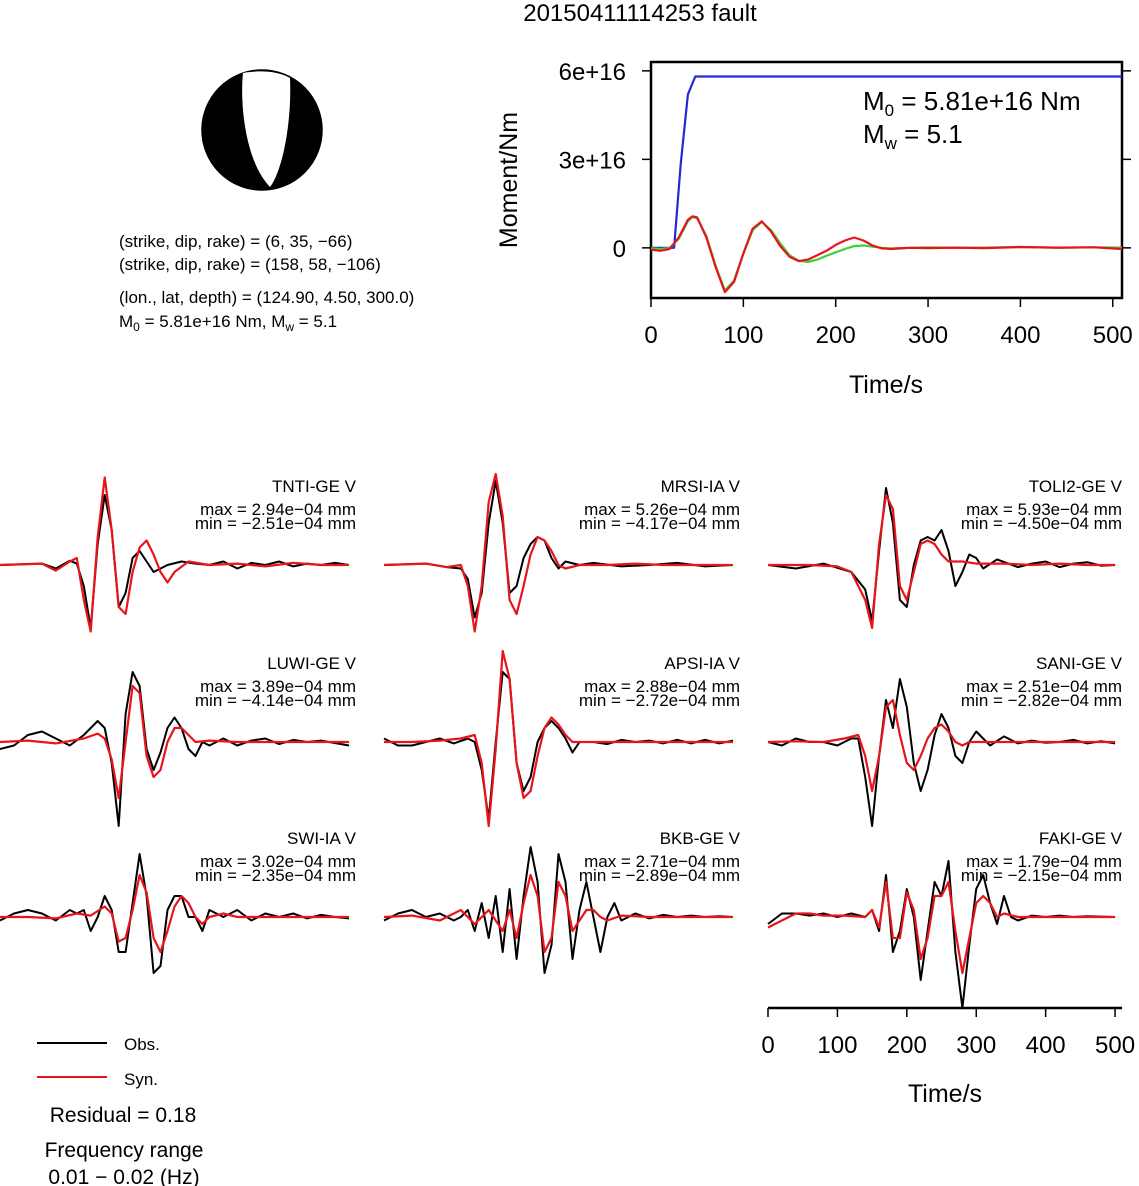 This screenshot has height=1186, width=1139. What do you see at coordinates (1044, 686) in the screenshot?
I see `max-amplitude-label: max = 2.51e−04 mm` at bounding box center [1044, 686].